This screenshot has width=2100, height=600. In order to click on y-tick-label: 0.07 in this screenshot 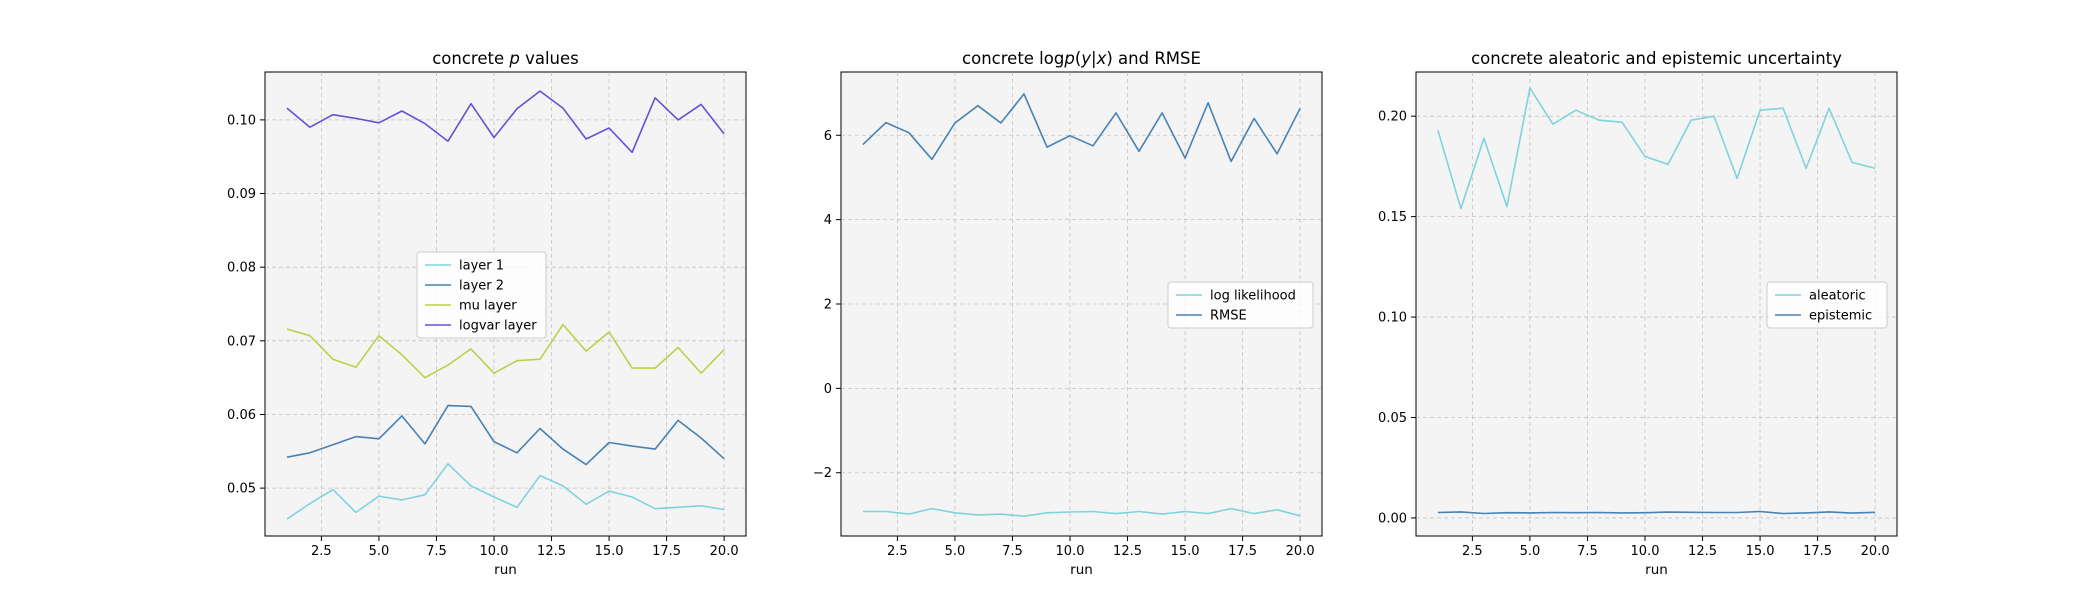, I will do `click(241, 341)`.